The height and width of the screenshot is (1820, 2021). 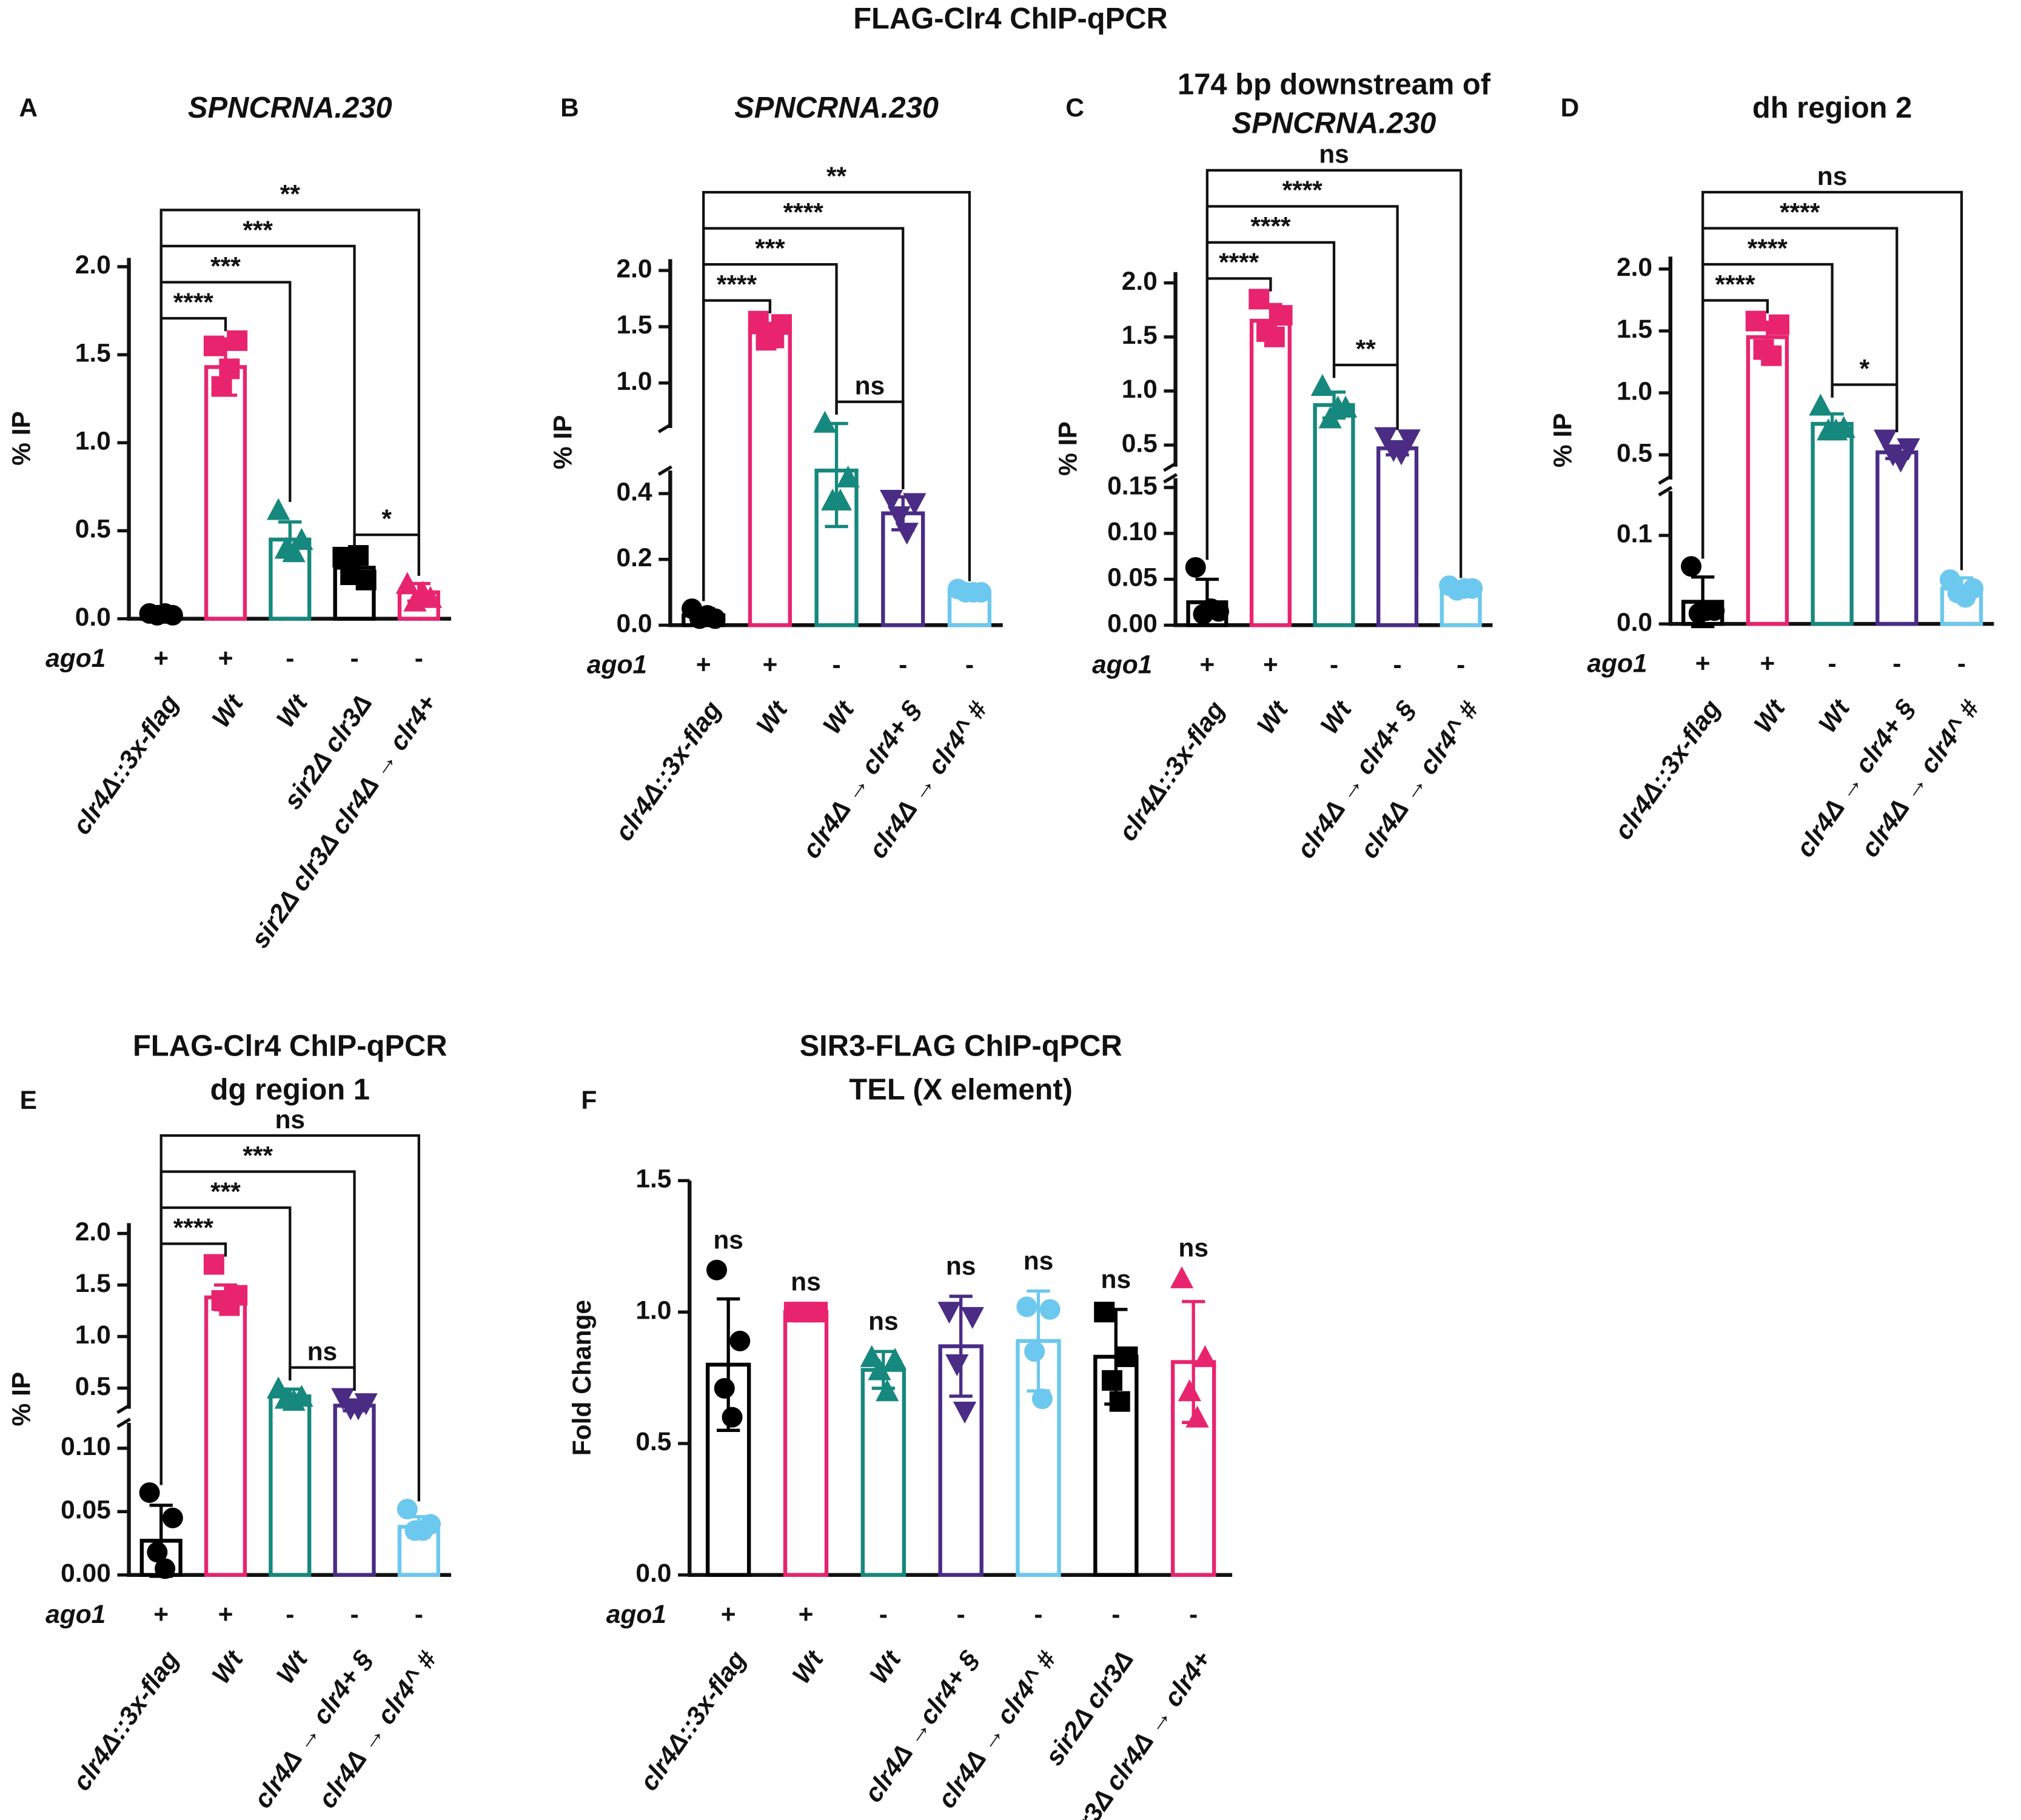 I want to click on x-tick-label: clr4Δ → clr4+ §, so click(x=1855, y=779).